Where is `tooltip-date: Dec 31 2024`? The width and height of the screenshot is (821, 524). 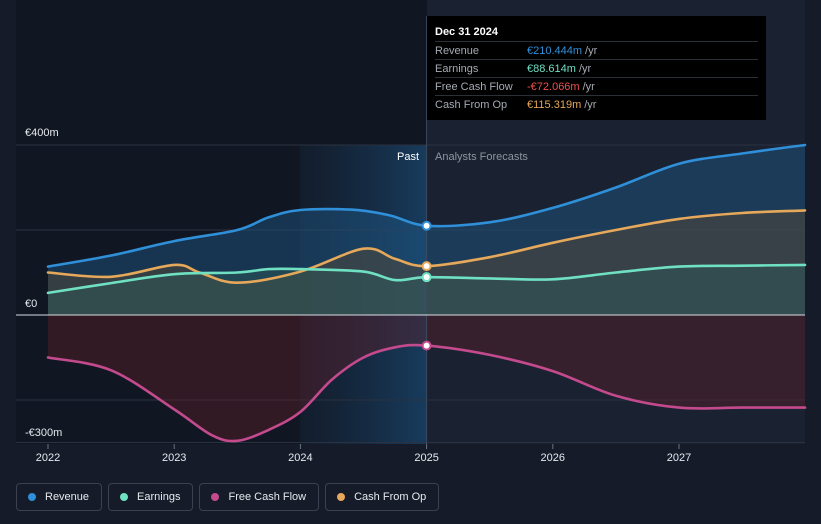 tooltip-date: Dec 31 2024 is located at coordinates (466, 32).